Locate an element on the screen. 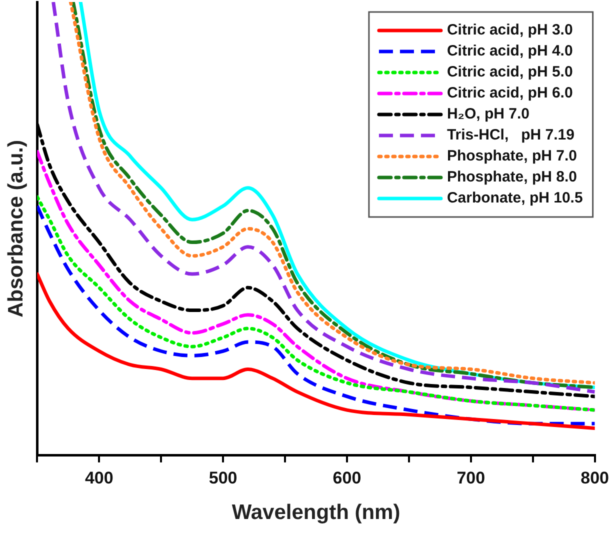 This screenshot has width=615, height=534. legend-label: Citric acid, pH 5.0 is located at coordinates (509, 72).